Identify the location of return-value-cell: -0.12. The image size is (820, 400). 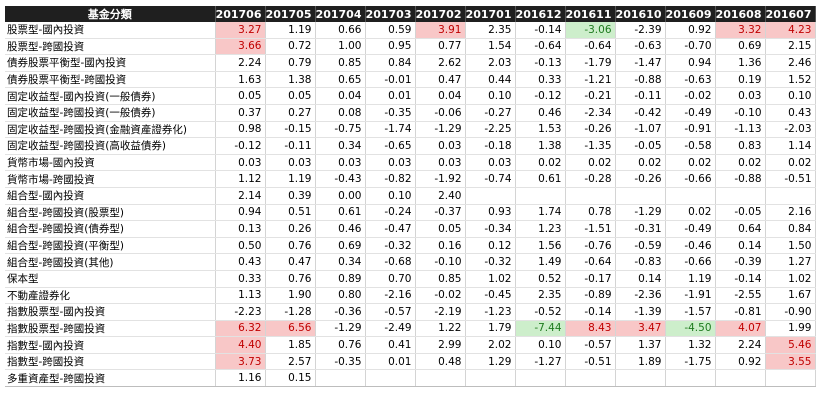
(240, 146).